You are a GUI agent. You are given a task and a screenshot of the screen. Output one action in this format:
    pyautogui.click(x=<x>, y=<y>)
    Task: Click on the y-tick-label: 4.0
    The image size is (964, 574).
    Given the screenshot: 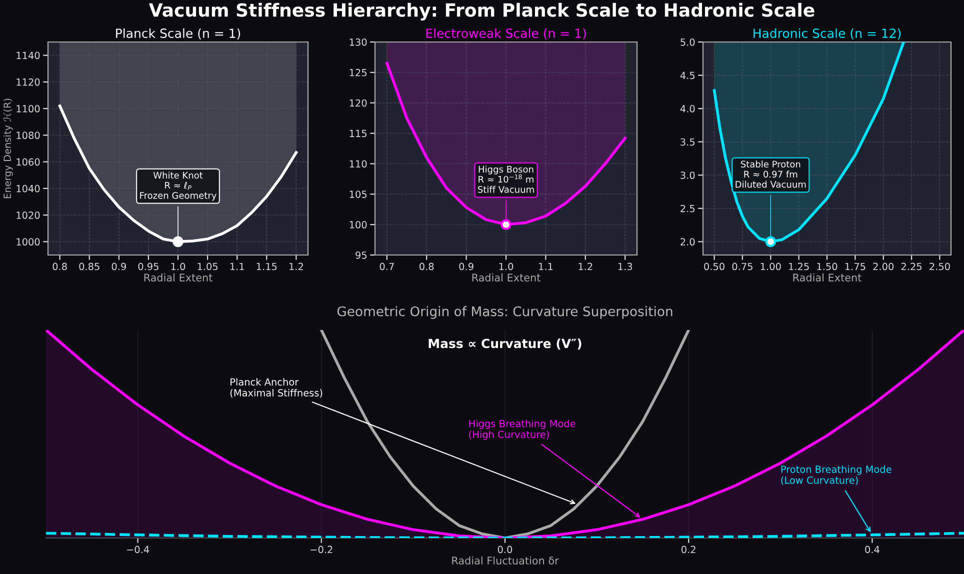 What is the action you would take?
    pyautogui.click(x=687, y=108)
    